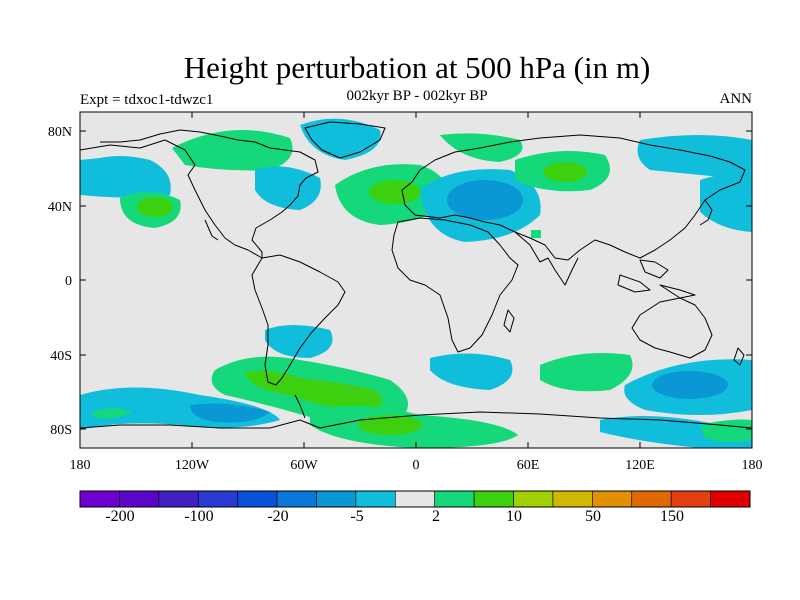  I want to click on colorbar-label-minus-200: -200, so click(120, 516).